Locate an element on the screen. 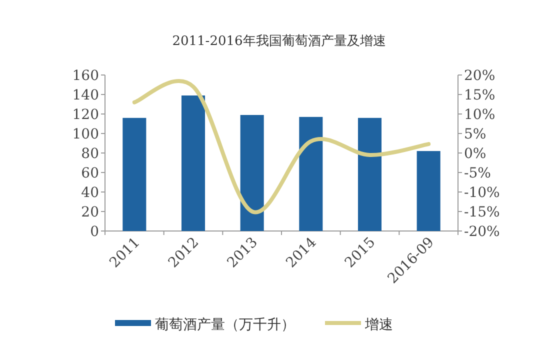  y2-tick-label: 5% is located at coordinates (475, 134).